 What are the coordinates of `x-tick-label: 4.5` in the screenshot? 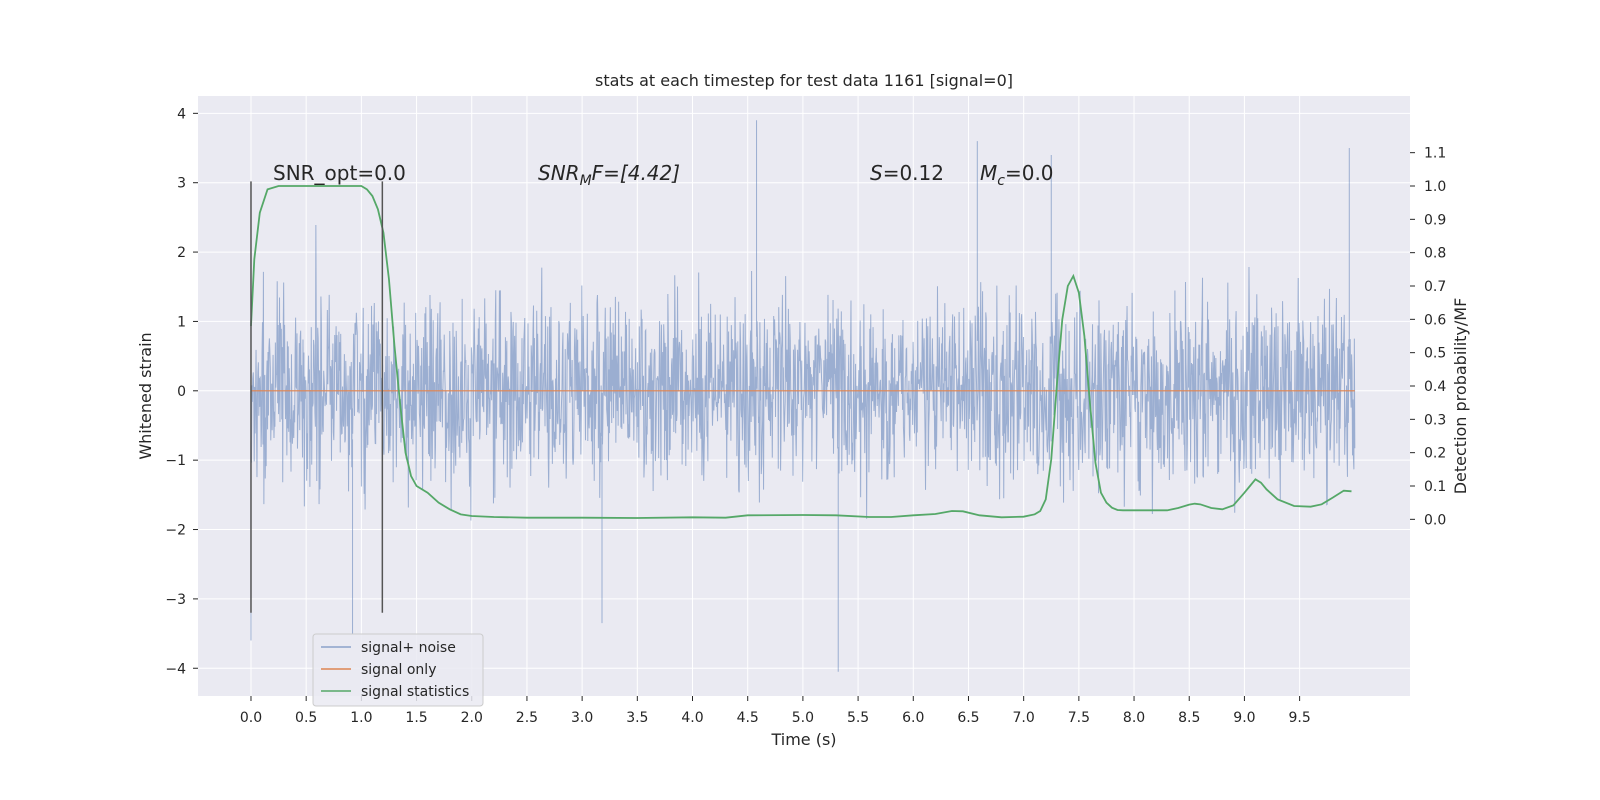 It's located at (748, 718).